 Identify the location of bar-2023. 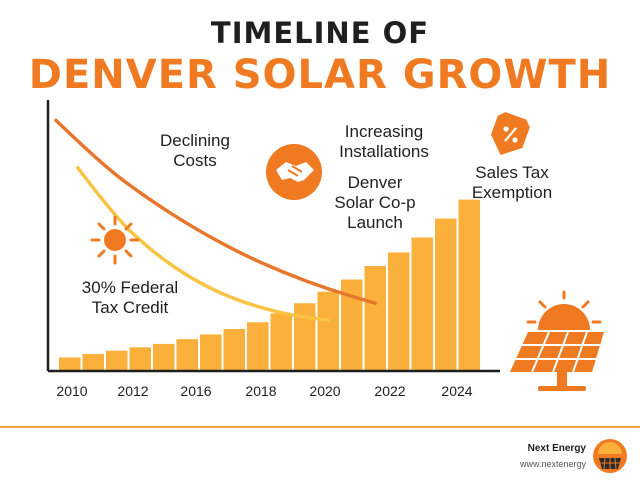
(375, 318).